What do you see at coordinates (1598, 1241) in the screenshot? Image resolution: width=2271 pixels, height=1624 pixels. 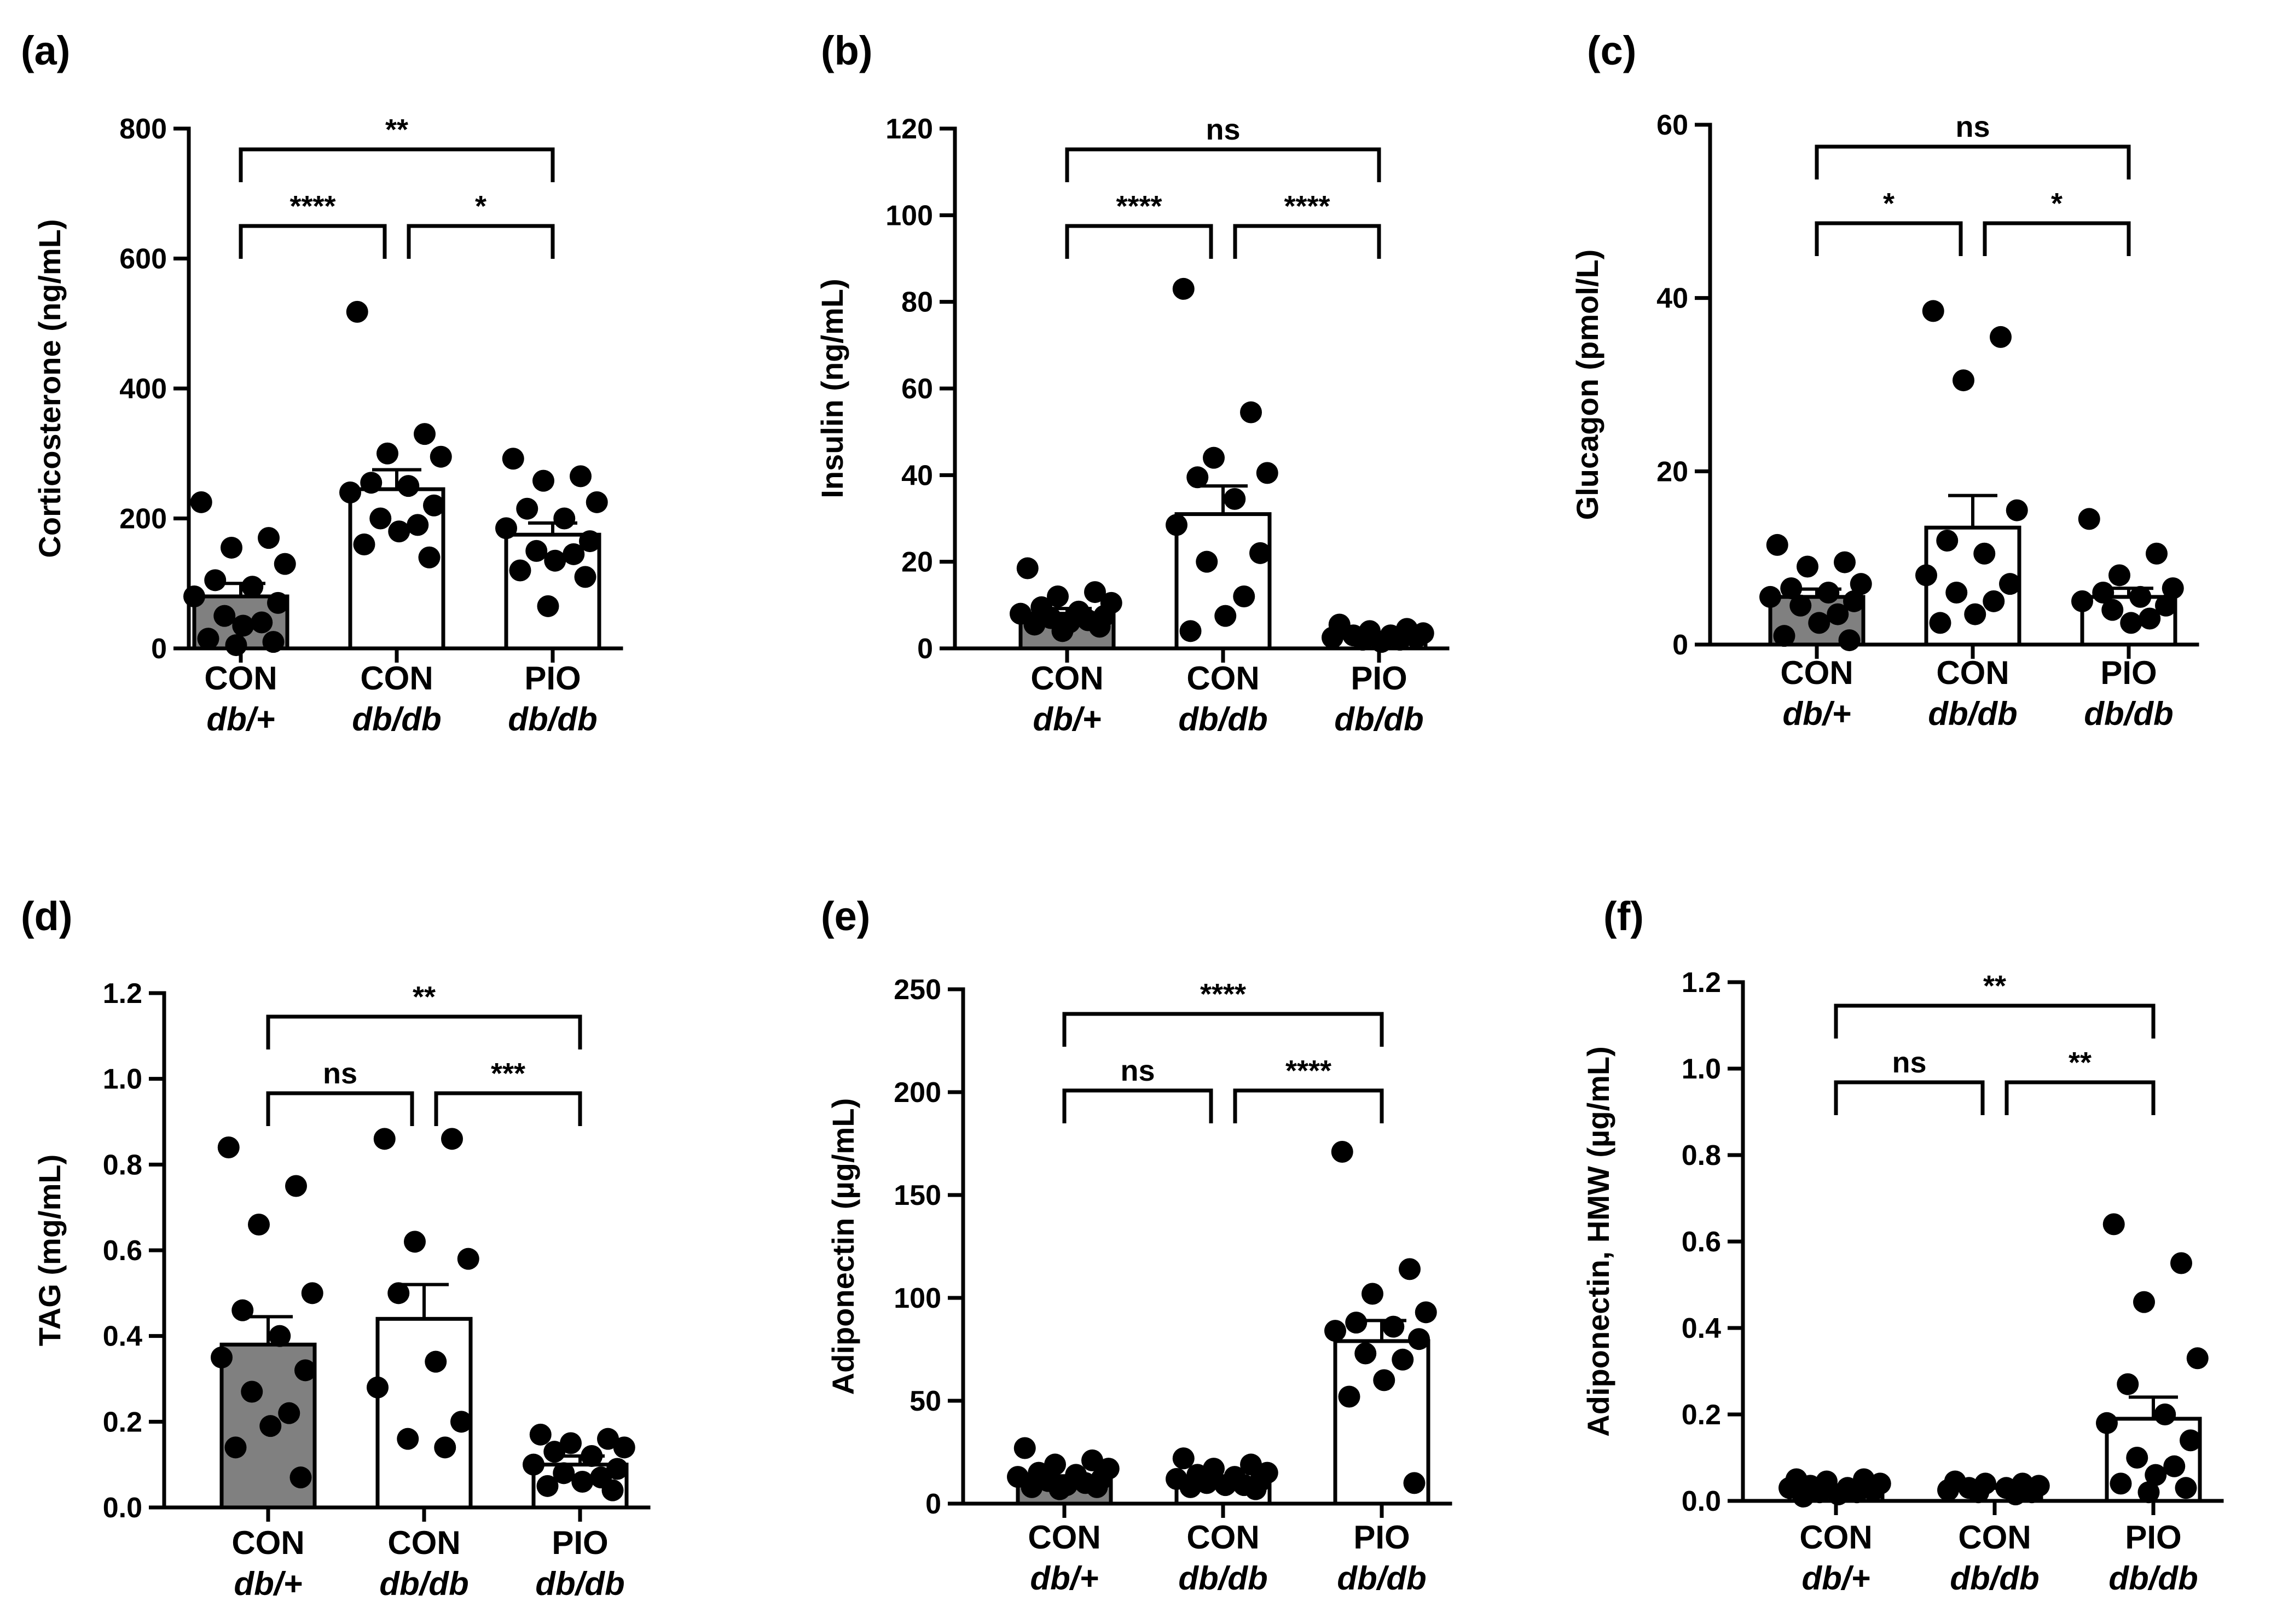 I see `y-axis-label: Adiponectin, HMW (µg/mL)` at bounding box center [1598, 1241].